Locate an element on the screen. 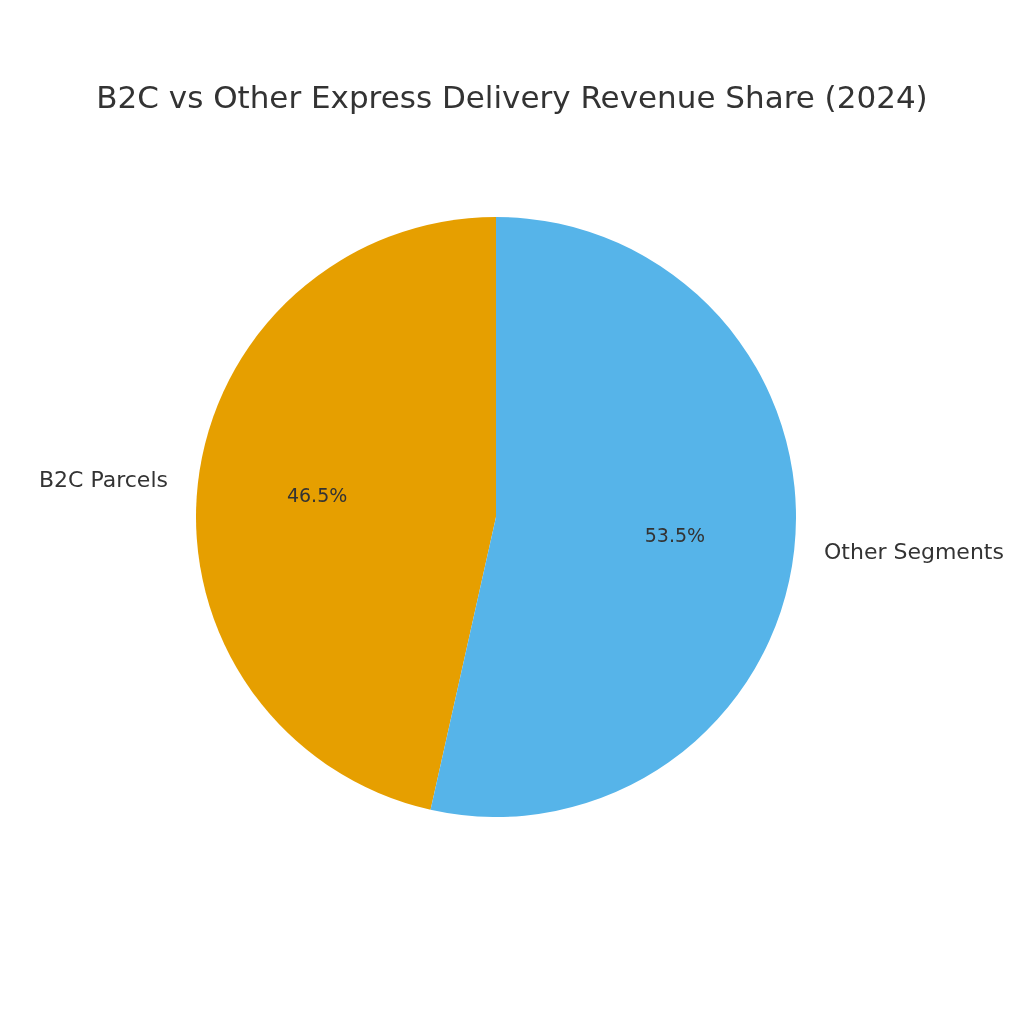 The width and height of the screenshot is (1024, 1024). chart-title: B2C vs Other Express Delivery Revenue Share (2024) is located at coordinates (512, 97).